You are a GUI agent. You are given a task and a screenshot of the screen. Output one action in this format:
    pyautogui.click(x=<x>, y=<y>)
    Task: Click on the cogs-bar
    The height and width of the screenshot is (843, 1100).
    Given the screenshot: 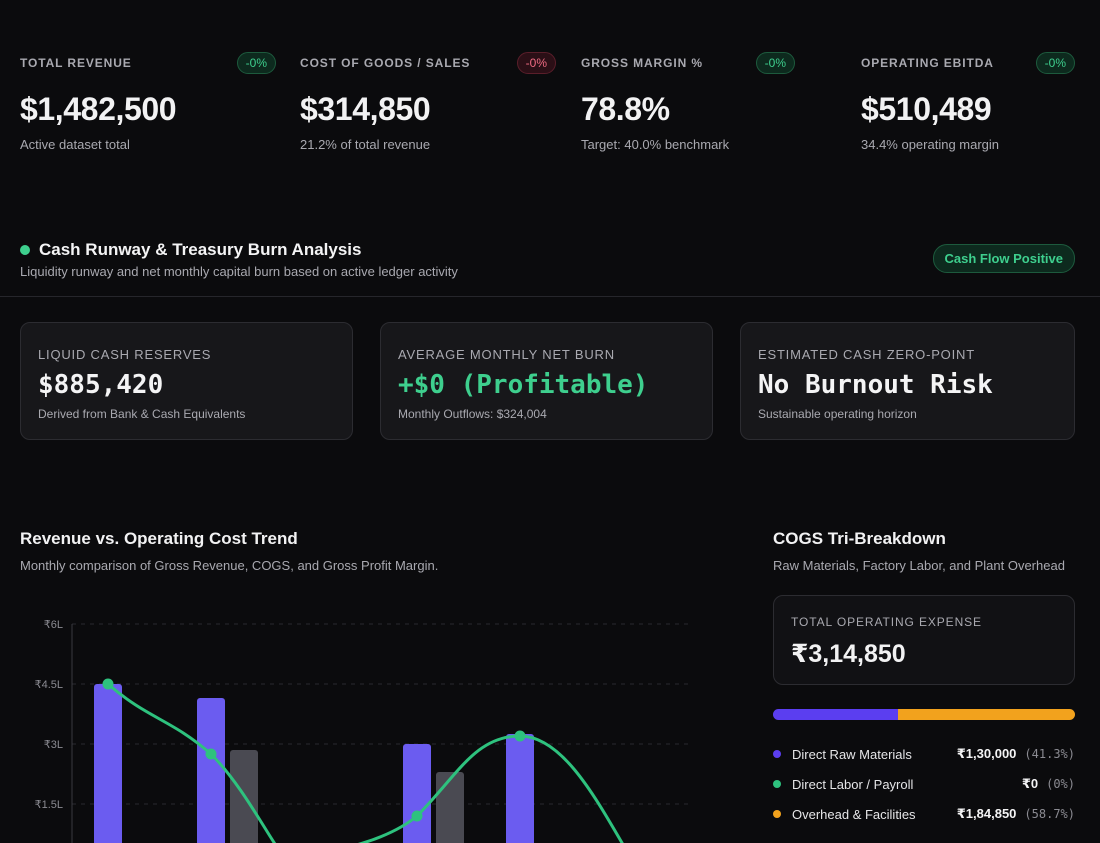 What is the action you would take?
    pyautogui.click(x=450, y=807)
    